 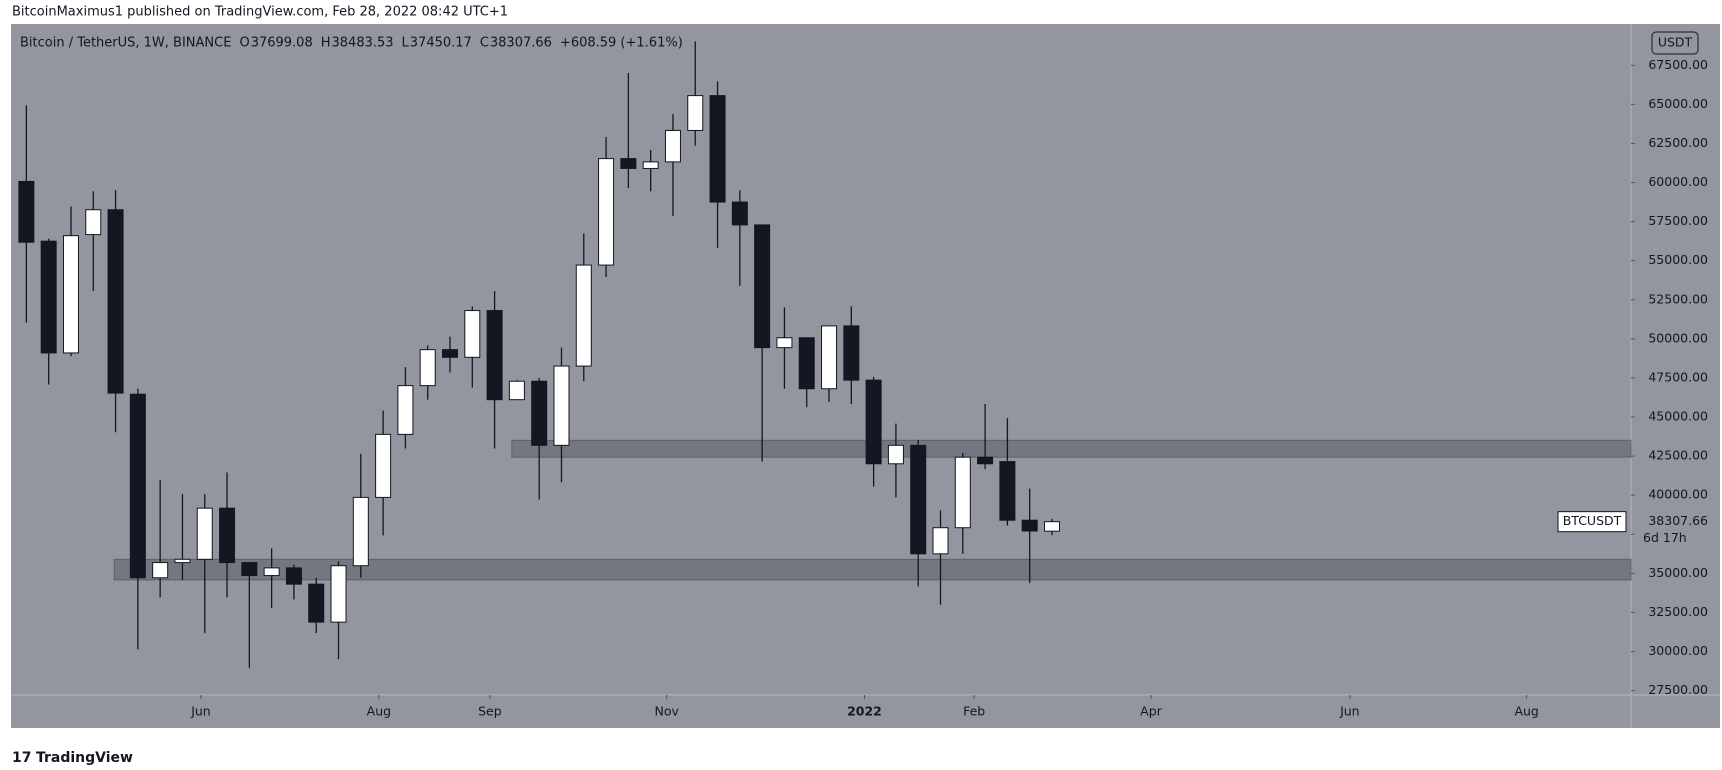 What do you see at coordinates (326, 43) in the screenshot?
I see `ohlc-label: H` at bounding box center [326, 43].